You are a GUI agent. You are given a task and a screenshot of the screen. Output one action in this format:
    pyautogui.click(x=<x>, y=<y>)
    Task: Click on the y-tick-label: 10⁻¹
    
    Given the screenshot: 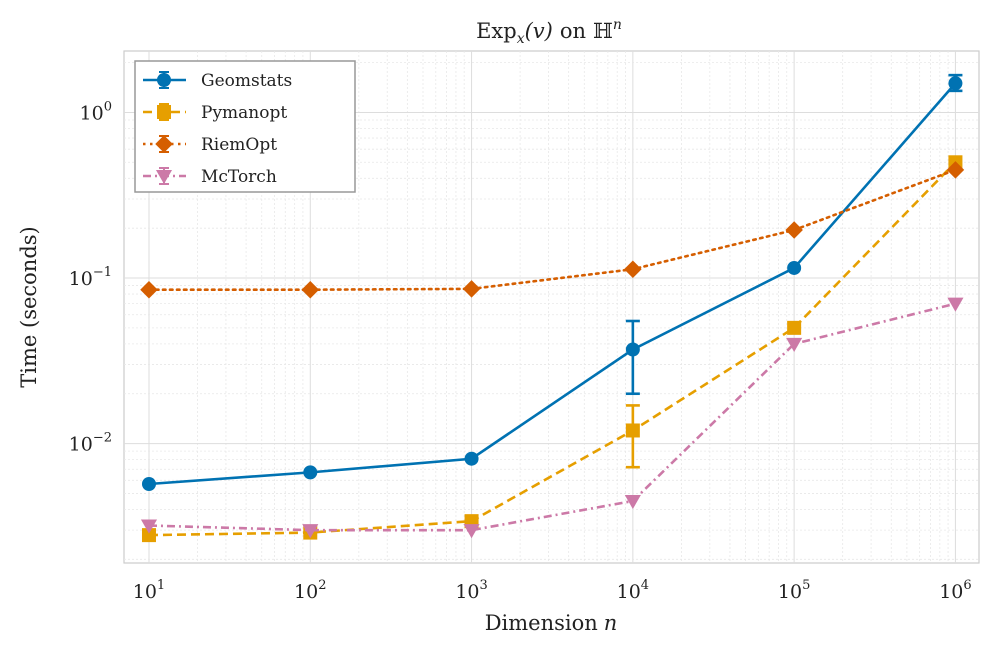 What is the action you would take?
    pyautogui.click(x=90, y=277)
    